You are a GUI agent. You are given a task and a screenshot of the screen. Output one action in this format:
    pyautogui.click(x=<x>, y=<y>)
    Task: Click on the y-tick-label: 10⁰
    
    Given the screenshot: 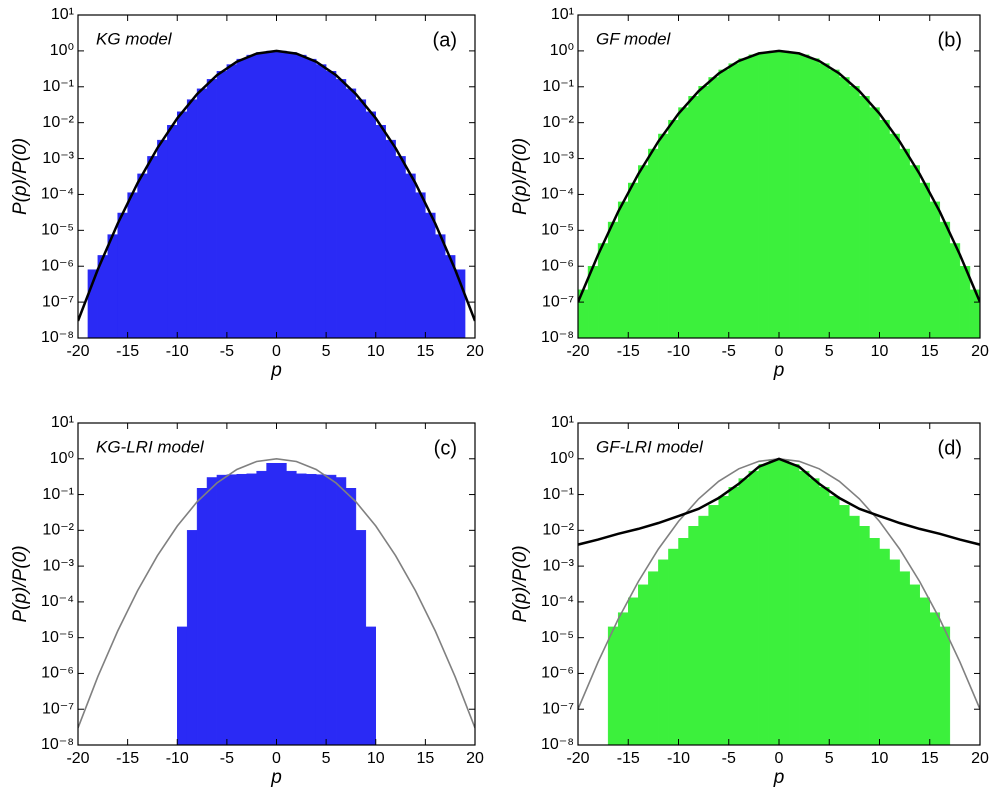 What is the action you would take?
    pyautogui.click(x=562, y=50)
    